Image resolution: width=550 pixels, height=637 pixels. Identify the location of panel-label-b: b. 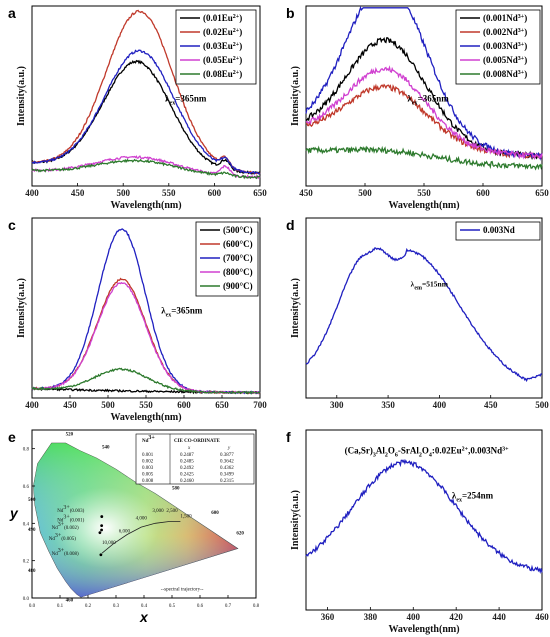
(290, 13).